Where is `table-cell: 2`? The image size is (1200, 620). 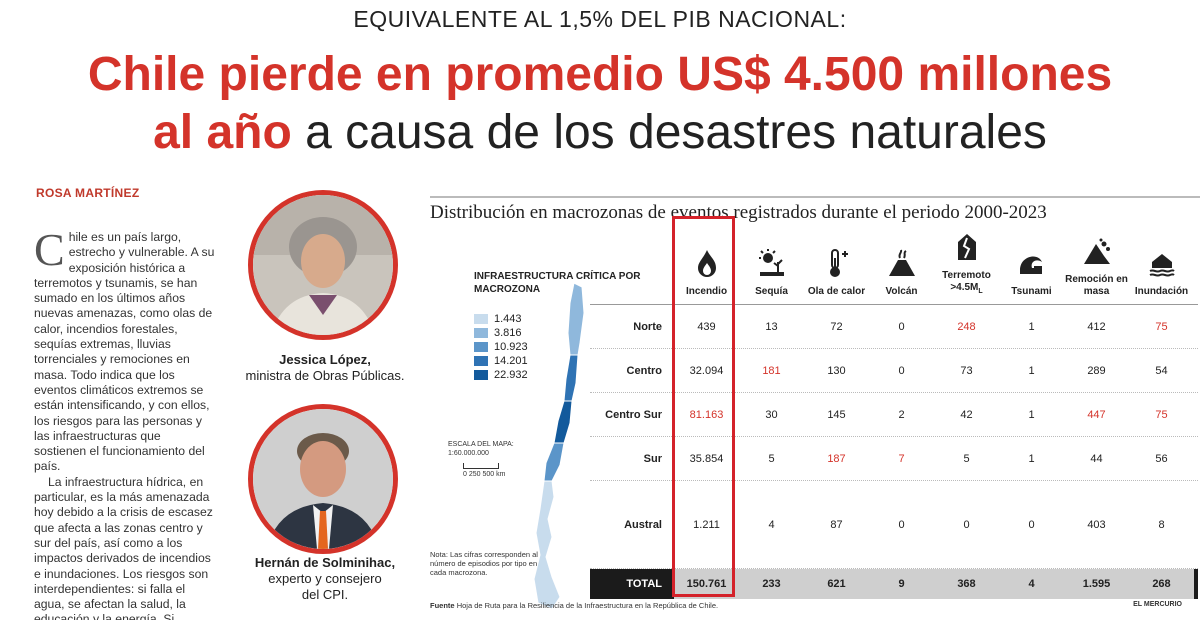 table-cell: 2 is located at coordinates (901, 414).